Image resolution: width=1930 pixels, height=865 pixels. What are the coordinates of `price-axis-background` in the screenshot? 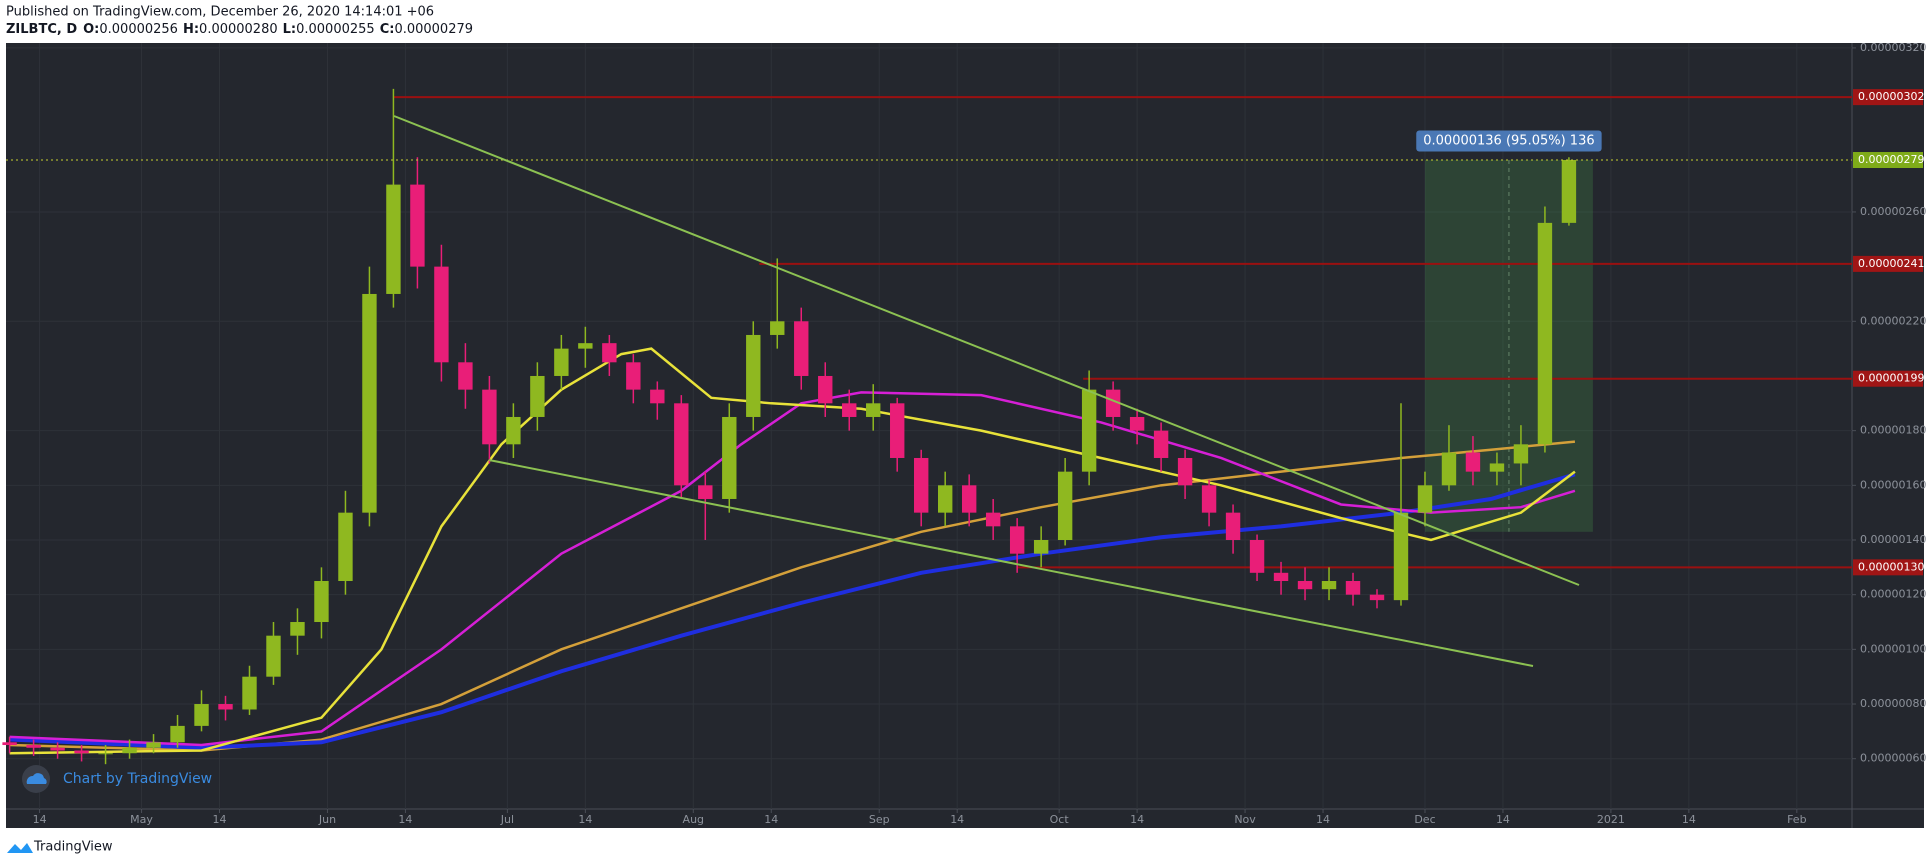 It's located at (1888, 426).